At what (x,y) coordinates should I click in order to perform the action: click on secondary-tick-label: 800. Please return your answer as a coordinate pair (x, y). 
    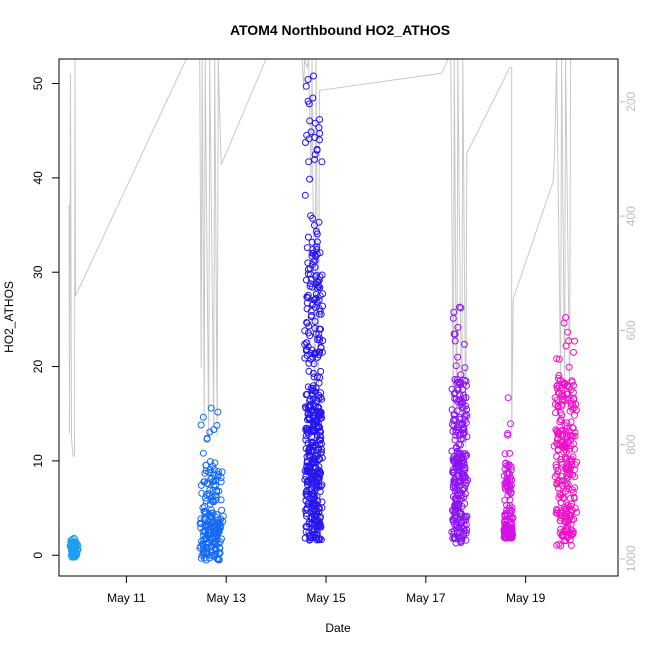
    Looking at the image, I should click on (631, 444).